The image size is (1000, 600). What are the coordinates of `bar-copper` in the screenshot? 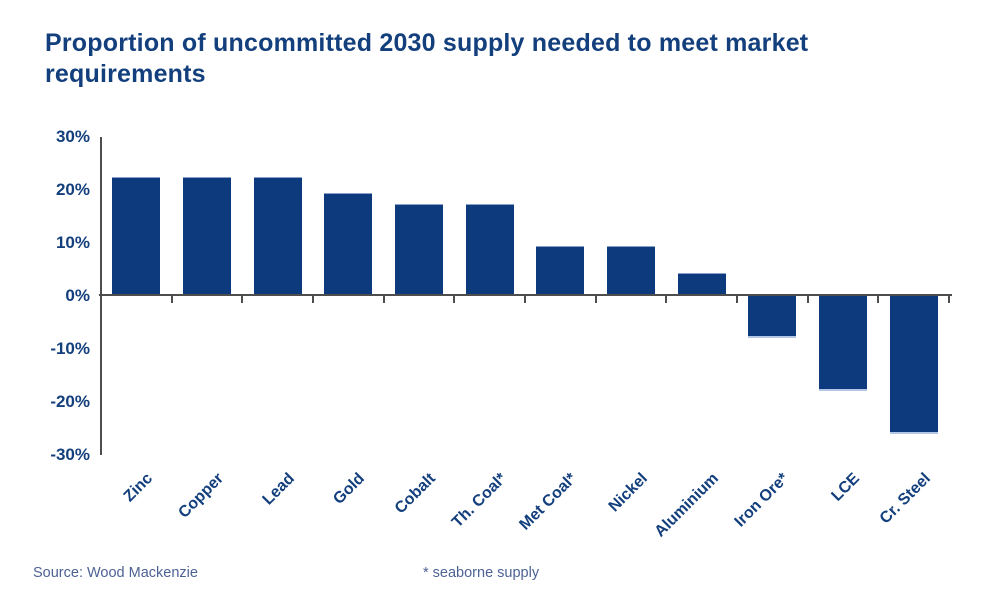 It's located at (207, 235).